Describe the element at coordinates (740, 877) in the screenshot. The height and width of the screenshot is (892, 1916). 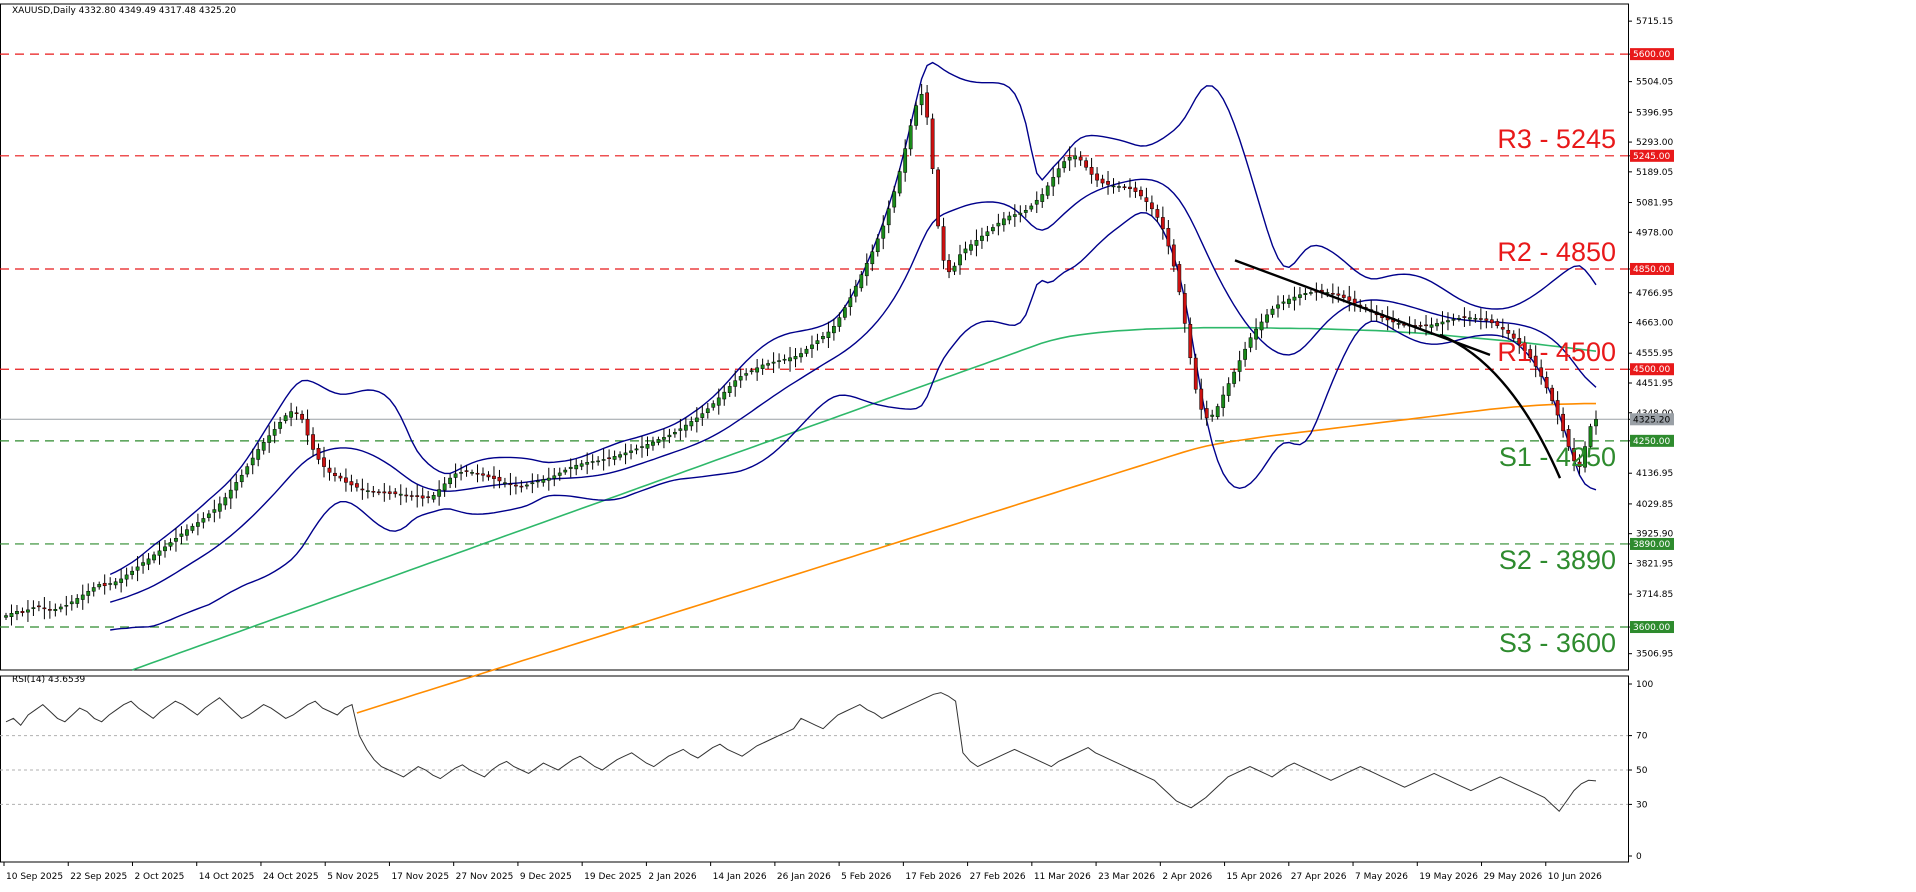
I see `date-tick-label: 14 Jan 2026` at that location.